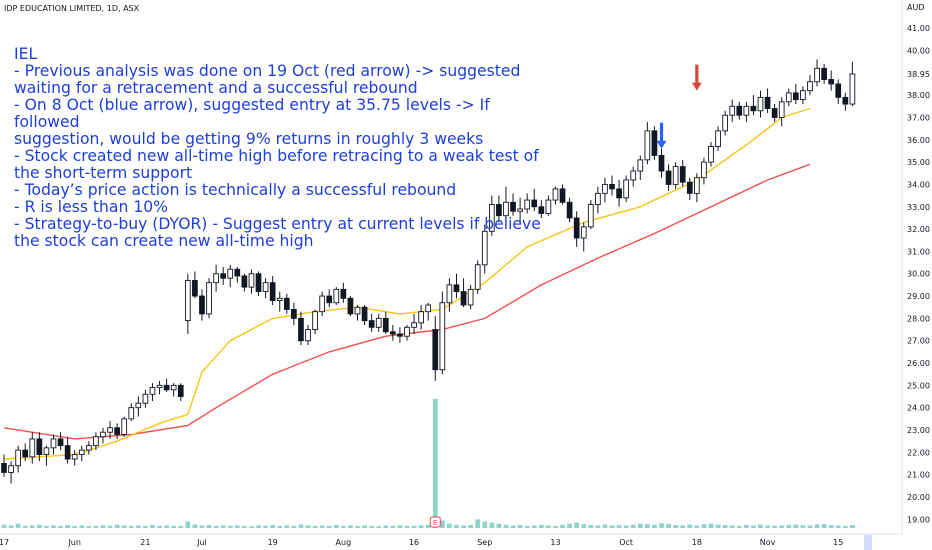  I want to click on blue-arrow-marker, so click(661, 135).